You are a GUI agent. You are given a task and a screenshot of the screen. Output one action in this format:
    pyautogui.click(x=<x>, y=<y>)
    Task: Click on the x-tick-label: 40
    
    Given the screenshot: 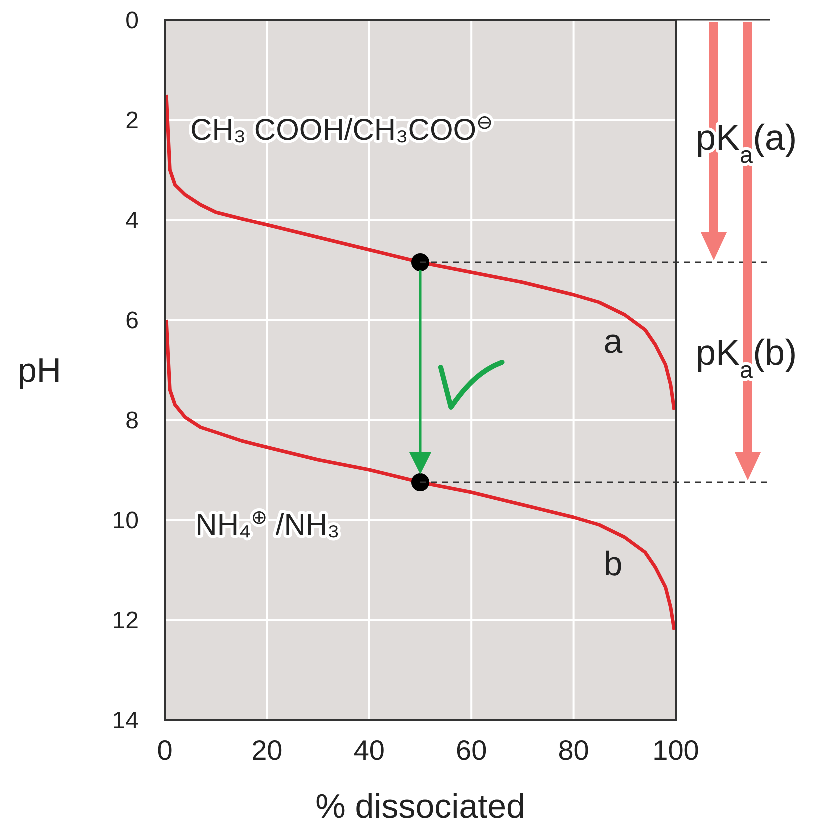 What is the action you would take?
    pyautogui.click(x=369, y=750)
    